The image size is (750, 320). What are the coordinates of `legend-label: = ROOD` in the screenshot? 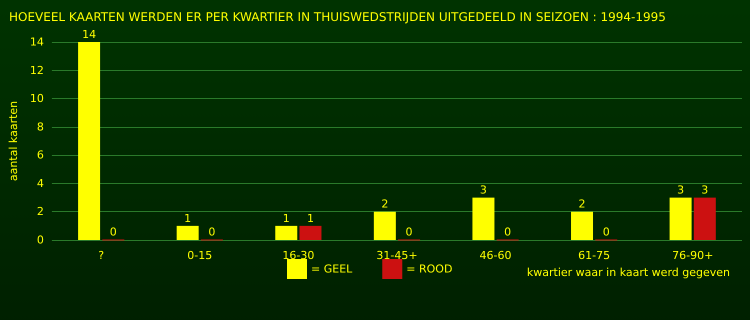 It's located at (429, 269).